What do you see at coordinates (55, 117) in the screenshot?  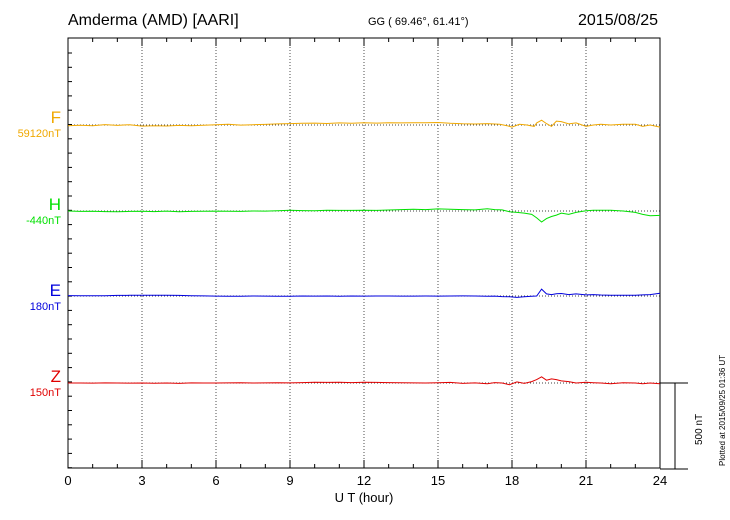 I see `series-name-f: F` at bounding box center [55, 117].